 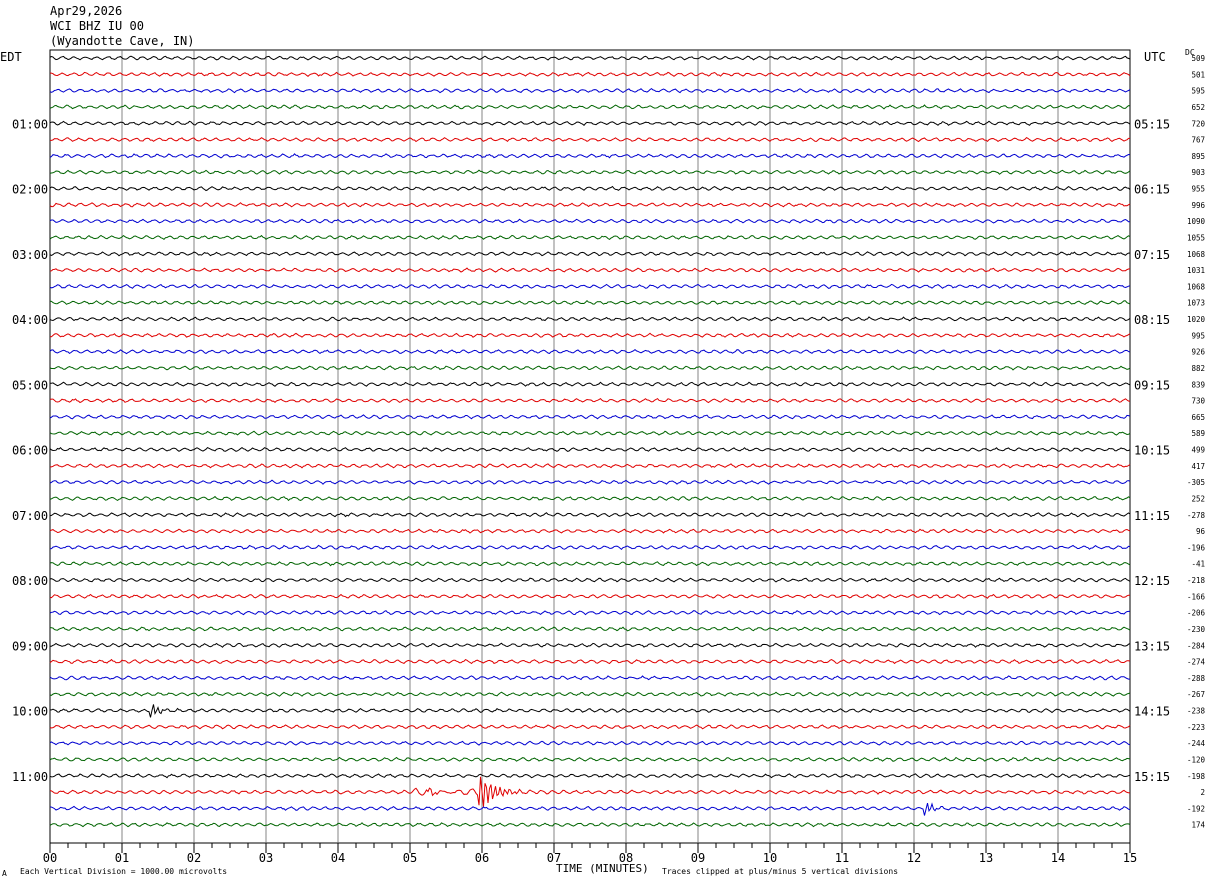 I want to click on right-hour-label: 11:15, so click(x=1152, y=516).